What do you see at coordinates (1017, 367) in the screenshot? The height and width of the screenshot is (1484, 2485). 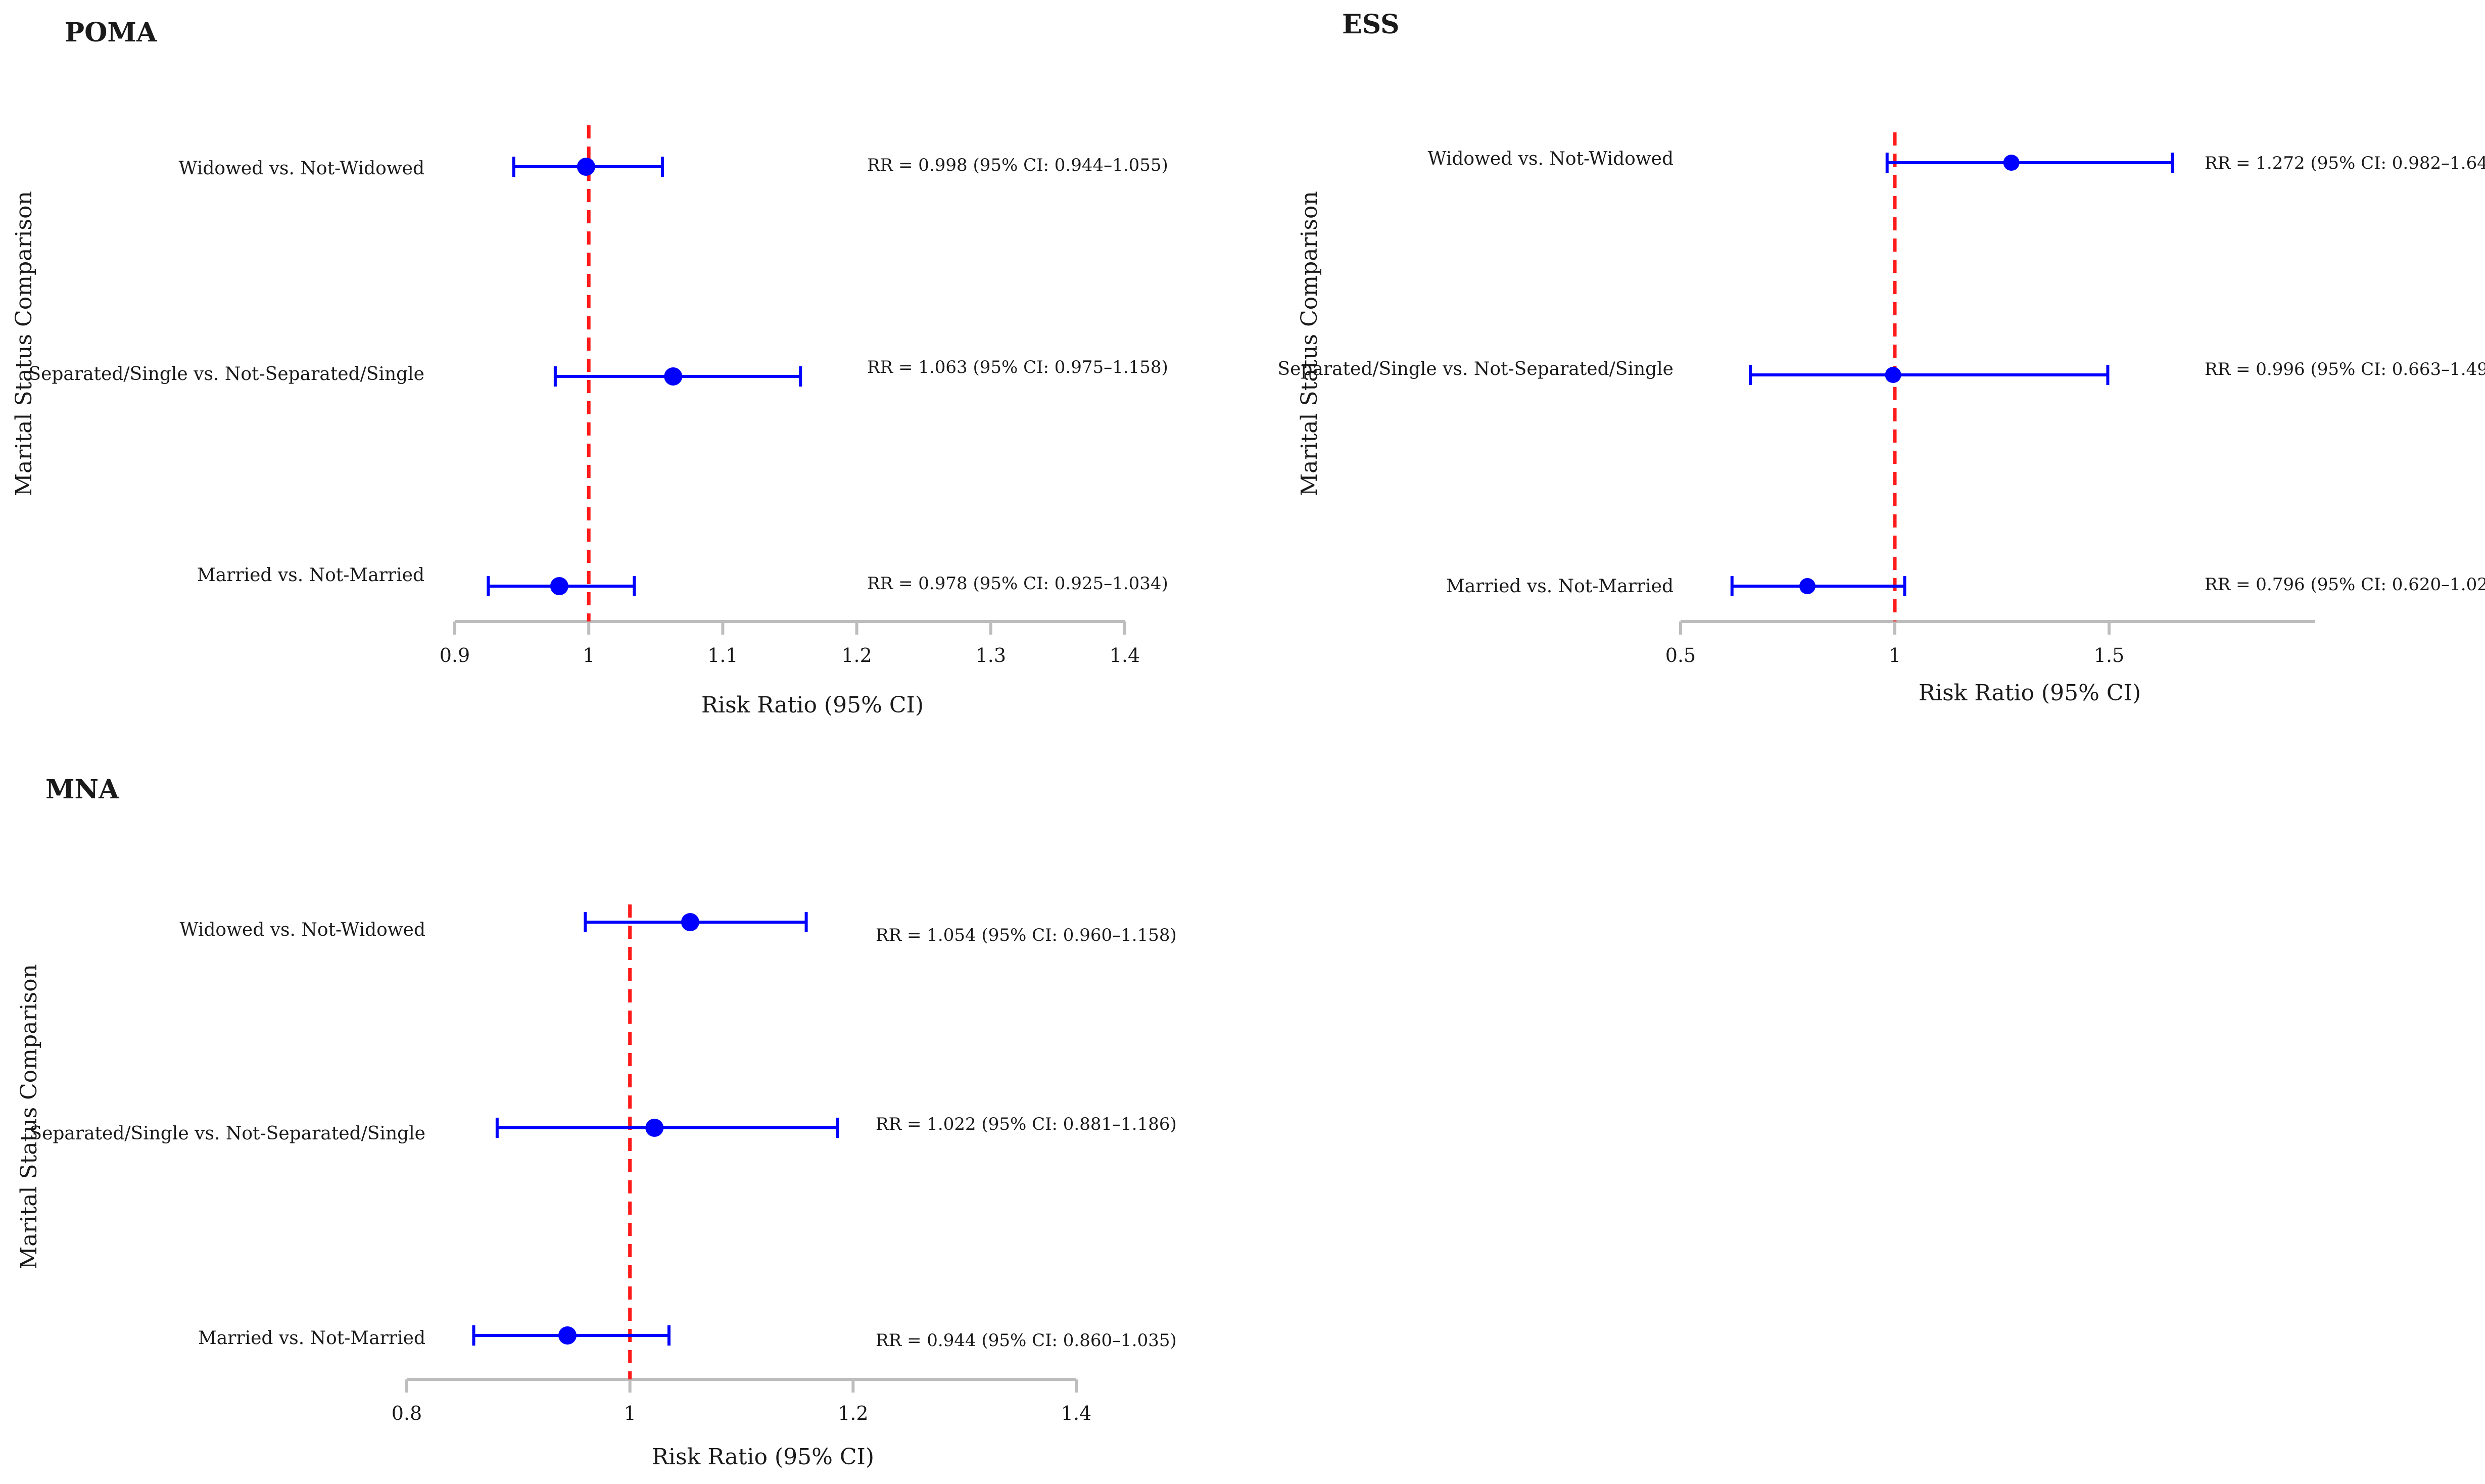 I see `rr-annotation: RR = 1.063 (95% CI: 0.975–1.158)` at bounding box center [1017, 367].